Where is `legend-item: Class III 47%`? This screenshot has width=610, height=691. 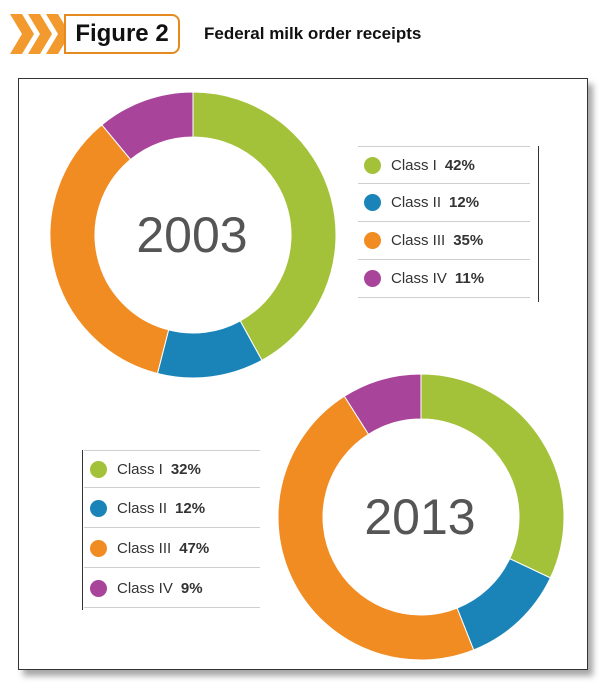 legend-item: Class III 47% is located at coordinates (172, 549).